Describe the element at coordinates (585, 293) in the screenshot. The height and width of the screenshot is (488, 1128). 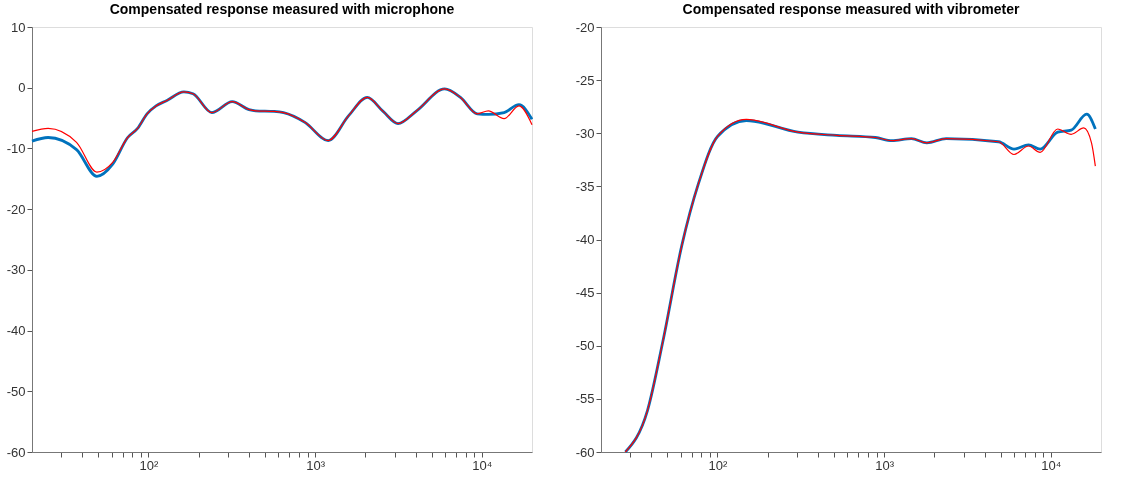
I see `y-tick-label: -45` at that location.